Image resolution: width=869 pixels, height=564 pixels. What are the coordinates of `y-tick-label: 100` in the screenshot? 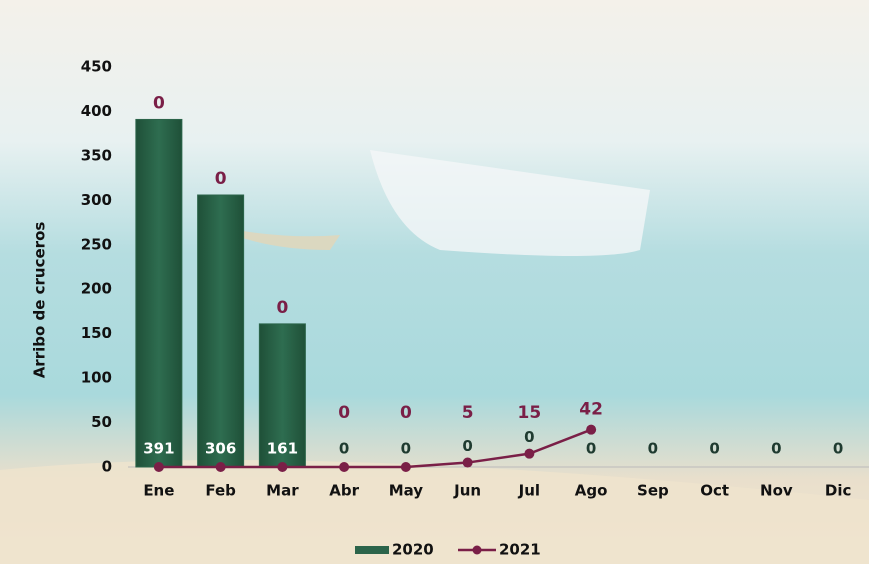 It's located at (96, 378).